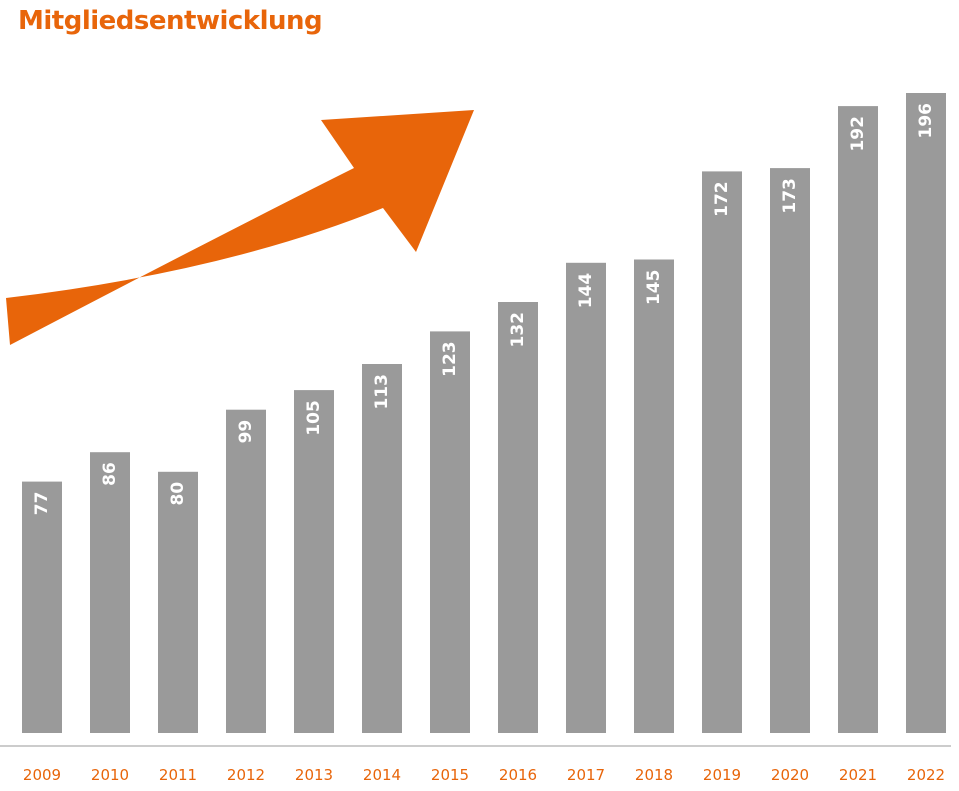 Image resolution: width=959 pixels, height=791 pixels. I want to click on data-label-2021: 192, so click(858, 133).